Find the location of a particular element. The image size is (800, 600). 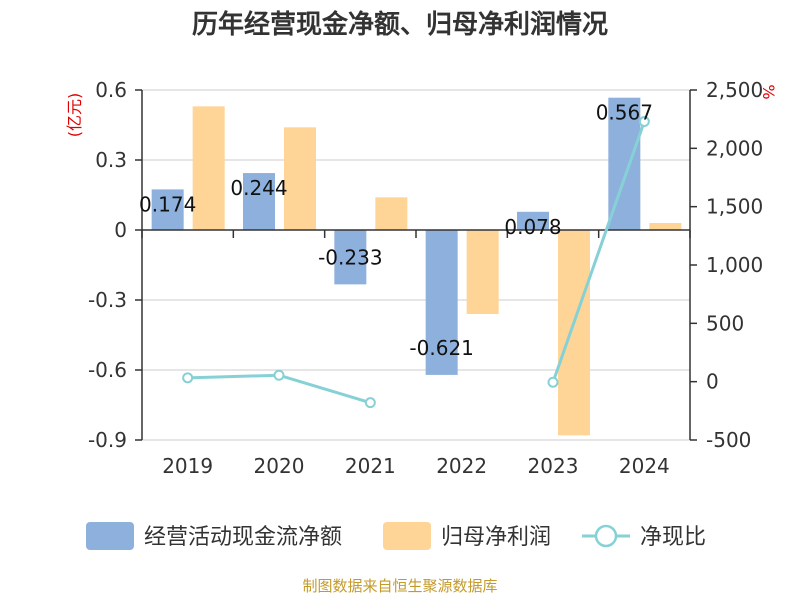

cashflow-data-label: 0.078 is located at coordinates (532, 227).